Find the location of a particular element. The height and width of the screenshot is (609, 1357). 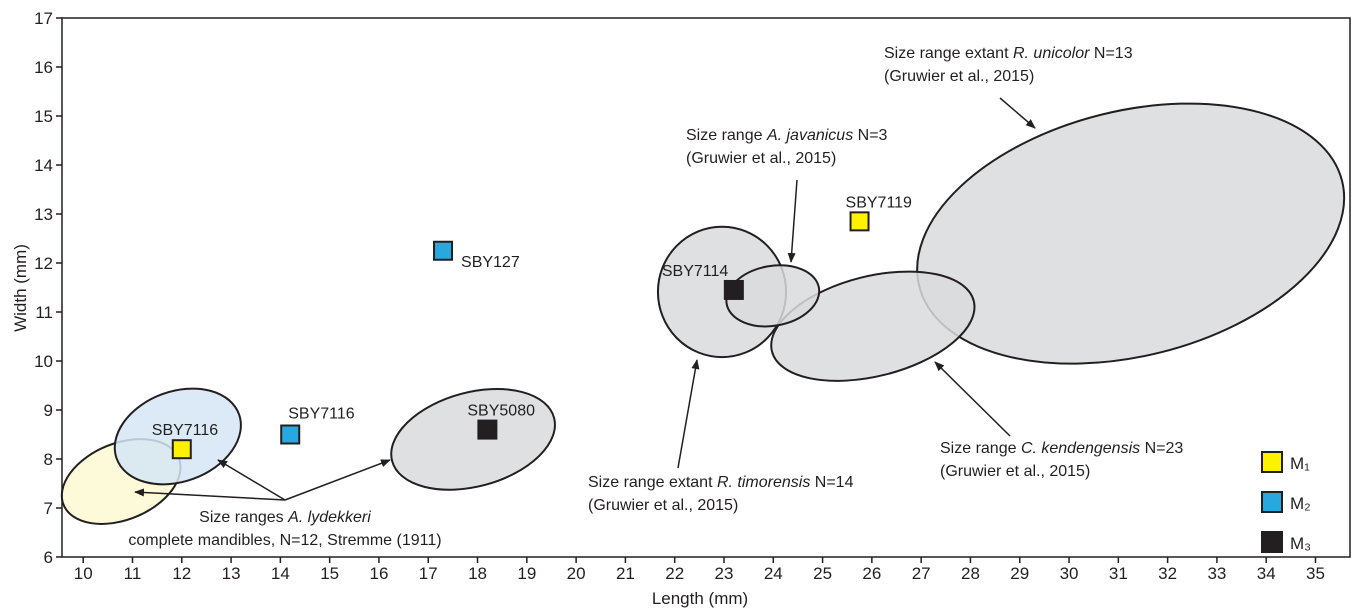

annotation: Size ranges A. lydekkeri is located at coordinates (285, 517).